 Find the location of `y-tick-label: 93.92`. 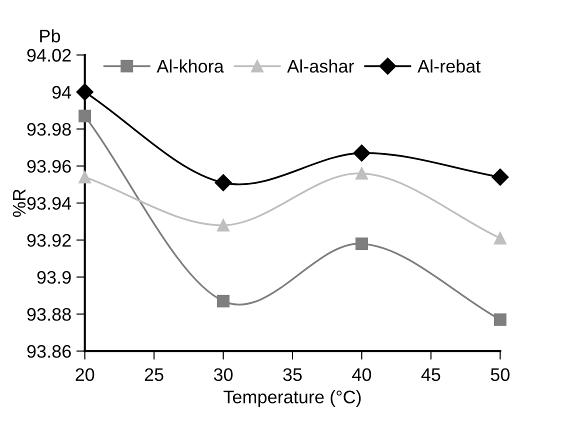

y-tick-label: 93.92 is located at coordinates (49, 240).